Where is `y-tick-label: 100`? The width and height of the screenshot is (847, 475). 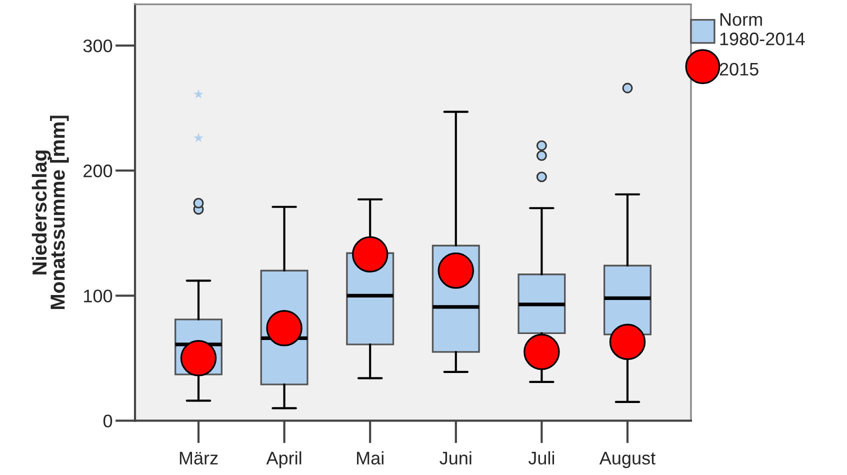
y-tick-label: 100 is located at coordinates (98, 296).